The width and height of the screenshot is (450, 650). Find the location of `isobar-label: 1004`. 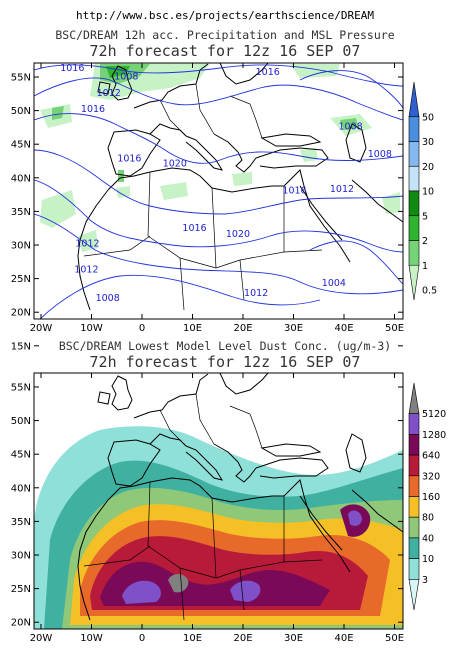

isobar-label: 1004 is located at coordinates (334, 283).